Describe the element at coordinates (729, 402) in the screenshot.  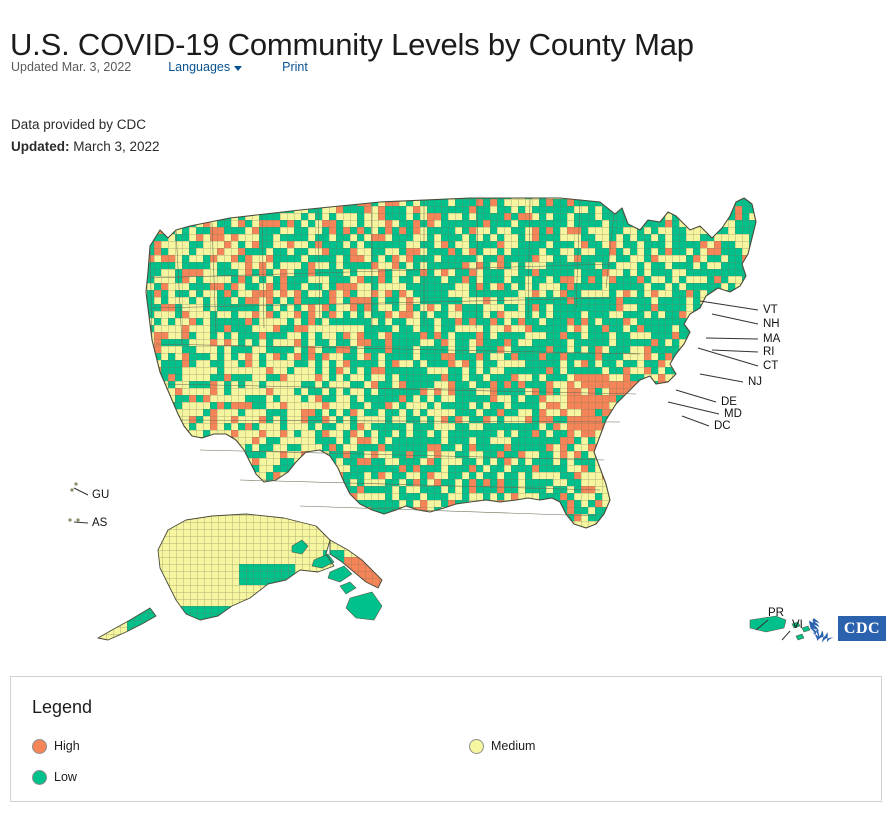
I see `map-callout-de: DE` at that location.